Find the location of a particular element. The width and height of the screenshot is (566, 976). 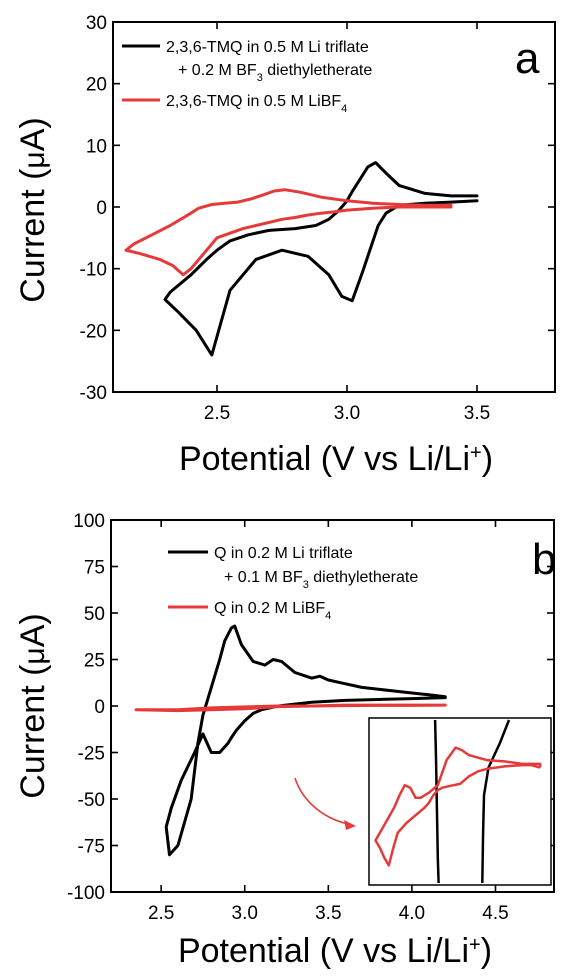

panel-b-inset-frame is located at coordinates (460, 801).